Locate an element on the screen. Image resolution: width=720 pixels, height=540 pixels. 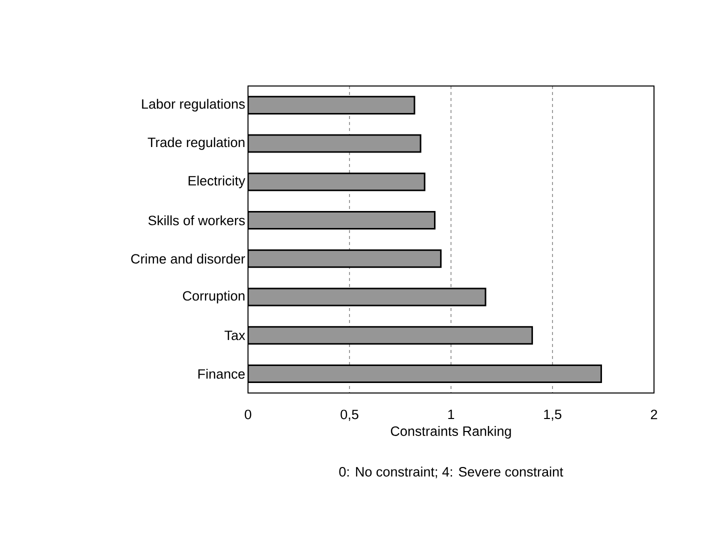
y-tick-label: Trade regulation is located at coordinates (196, 143).